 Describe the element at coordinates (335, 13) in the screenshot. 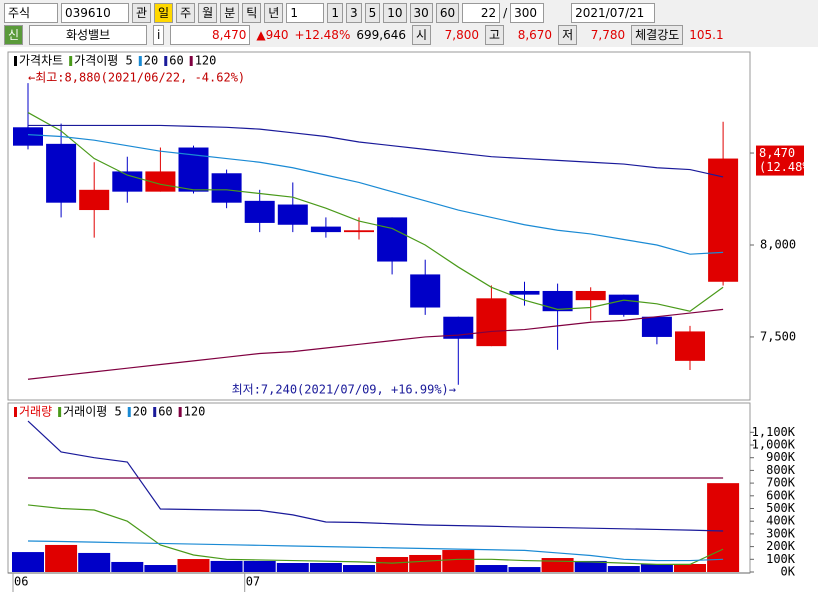

I see `minute-button: 1` at that location.